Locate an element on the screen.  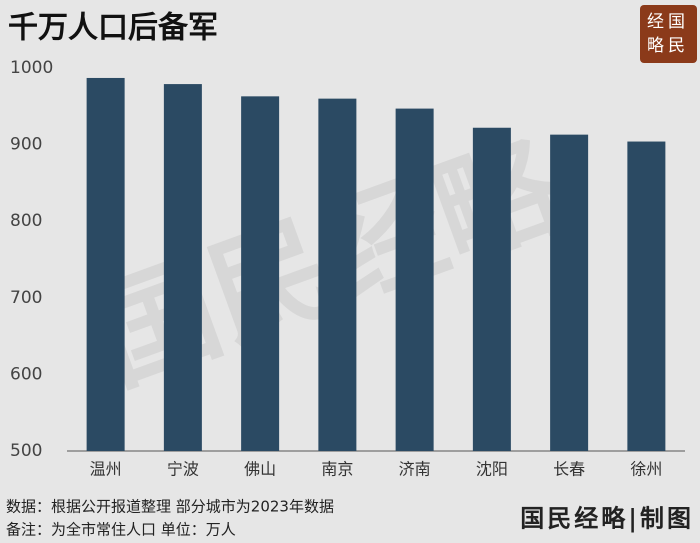
note: 备注：为全市常住人口 单位：万人 is located at coordinates (121, 530).